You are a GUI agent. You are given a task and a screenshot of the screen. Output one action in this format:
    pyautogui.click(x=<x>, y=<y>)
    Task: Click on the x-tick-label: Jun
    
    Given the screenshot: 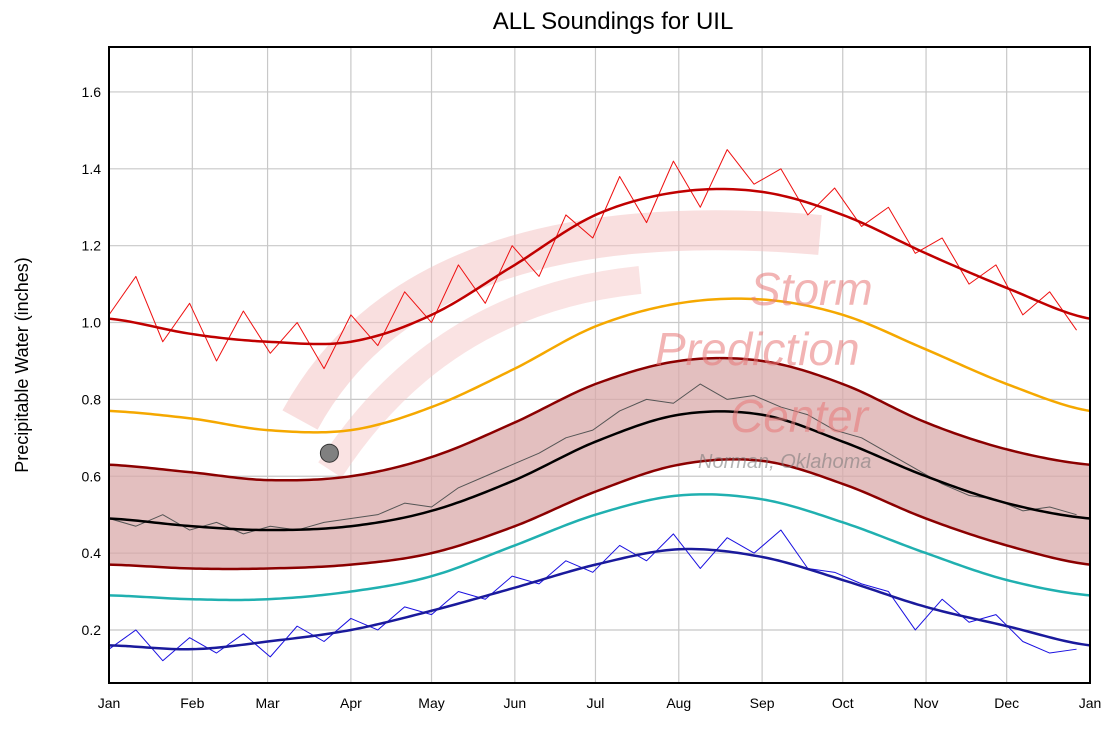 What is the action you would take?
    pyautogui.click(x=515, y=703)
    